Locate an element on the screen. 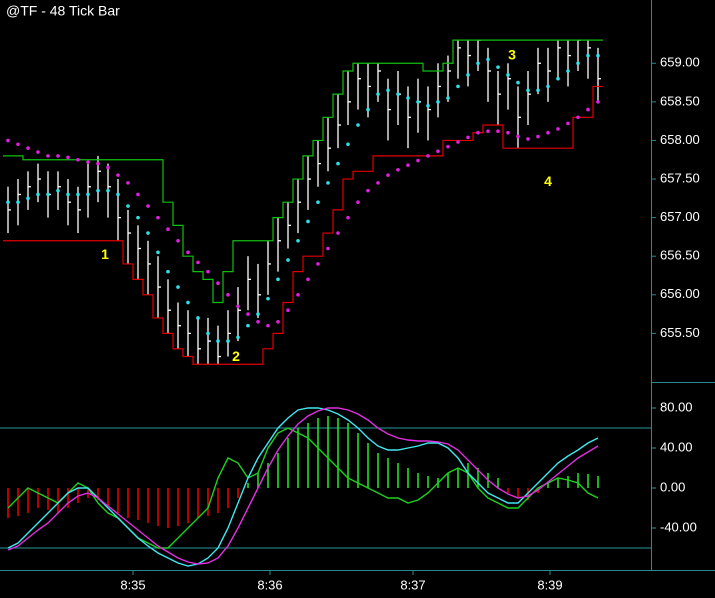 This screenshot has height=598, width=715. y-tick-label: 655.50 is located at coordinates (680, 332).